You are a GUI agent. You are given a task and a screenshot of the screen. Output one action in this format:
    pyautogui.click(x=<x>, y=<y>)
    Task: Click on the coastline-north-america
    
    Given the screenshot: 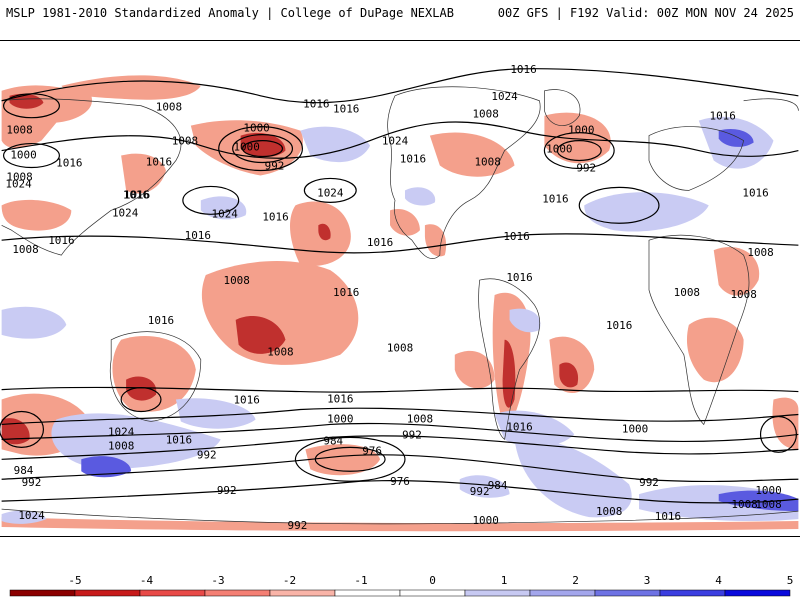 What is the action you would take?
    pyautogui.click(x=464, y=173)
    